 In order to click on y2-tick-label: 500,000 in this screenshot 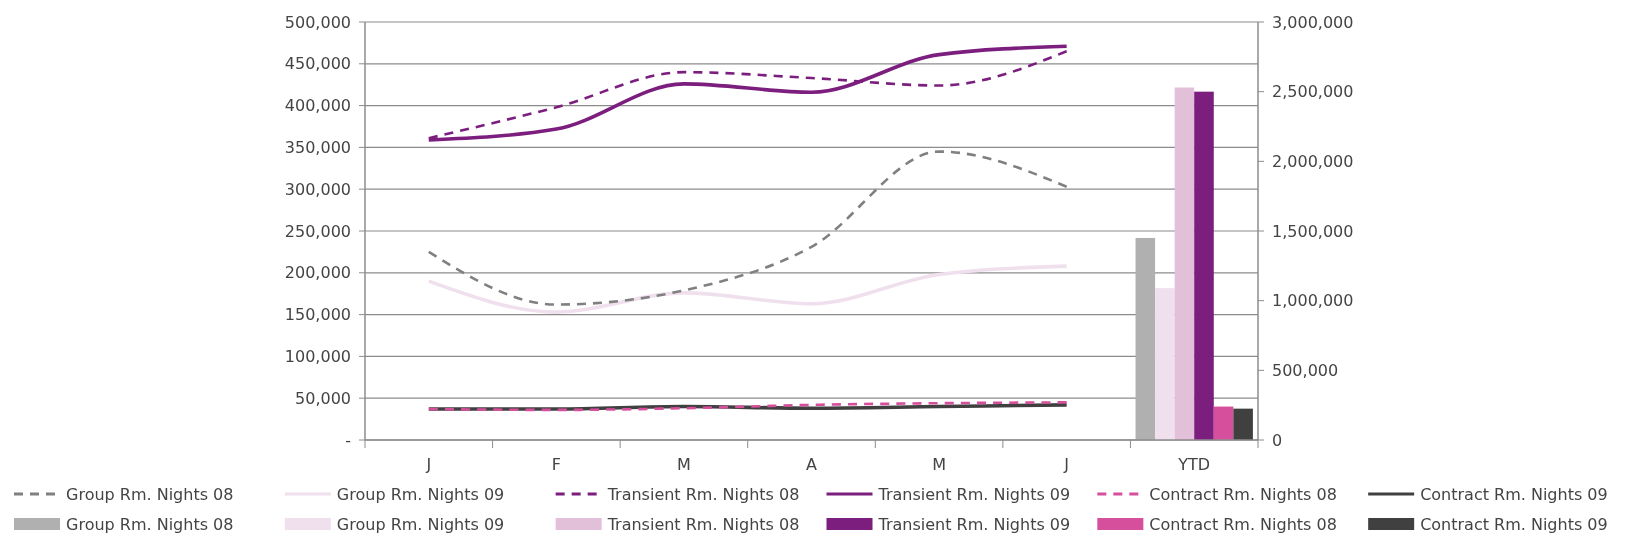, I will do `click(1305, 370)`.